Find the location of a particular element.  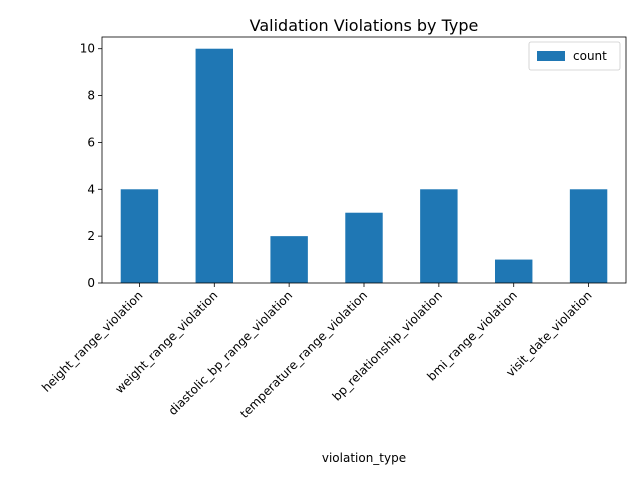

bar-temperature_range_violation is located at coordinates (364, 247).